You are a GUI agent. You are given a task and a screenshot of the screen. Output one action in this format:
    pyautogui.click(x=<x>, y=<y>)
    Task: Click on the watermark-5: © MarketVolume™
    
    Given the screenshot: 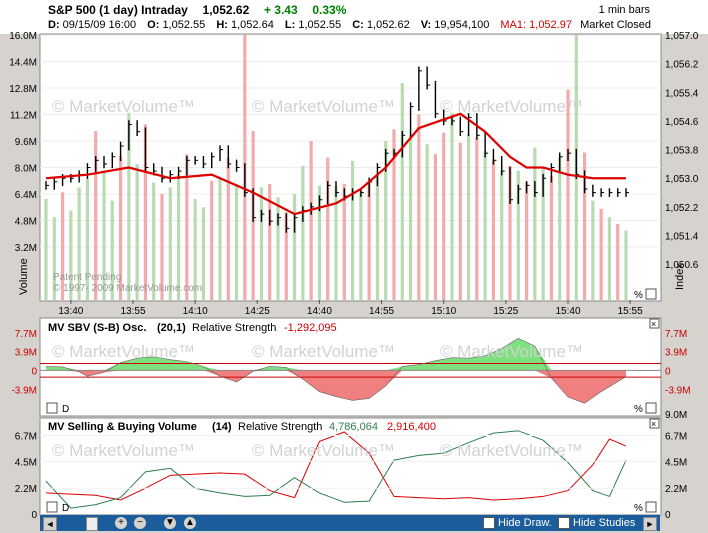 What is the action you would take?
    pyautogui.click(x=323, y=351)
    